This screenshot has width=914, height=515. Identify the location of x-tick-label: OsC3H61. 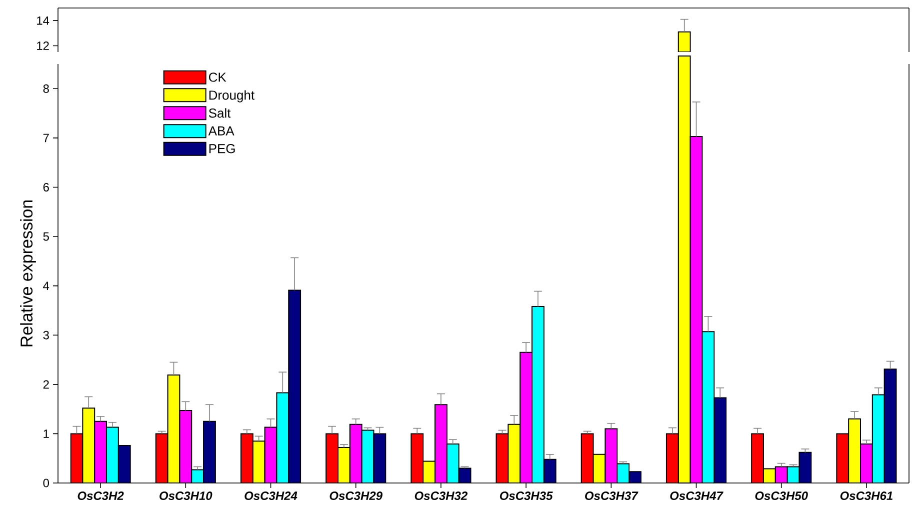
(866, 496).